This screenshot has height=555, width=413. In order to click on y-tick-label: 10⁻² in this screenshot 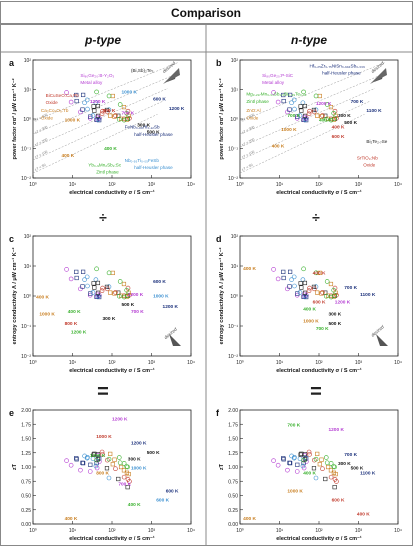, I will do `click(26, 357)`.